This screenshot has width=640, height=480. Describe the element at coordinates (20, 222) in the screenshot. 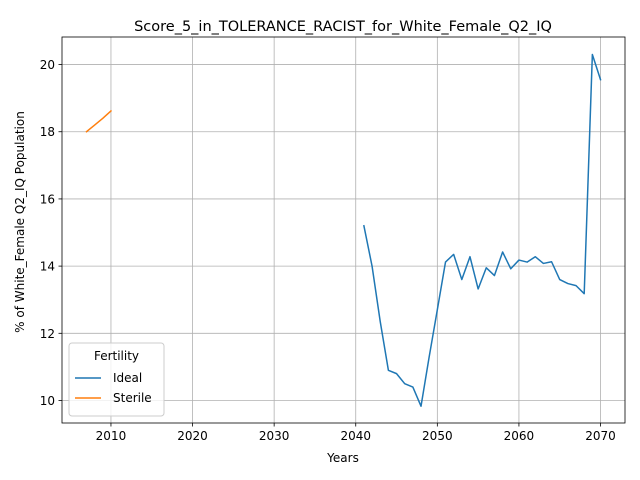

I see `y-axis-title: % of White_Female Q2_IQ Population` at that location.